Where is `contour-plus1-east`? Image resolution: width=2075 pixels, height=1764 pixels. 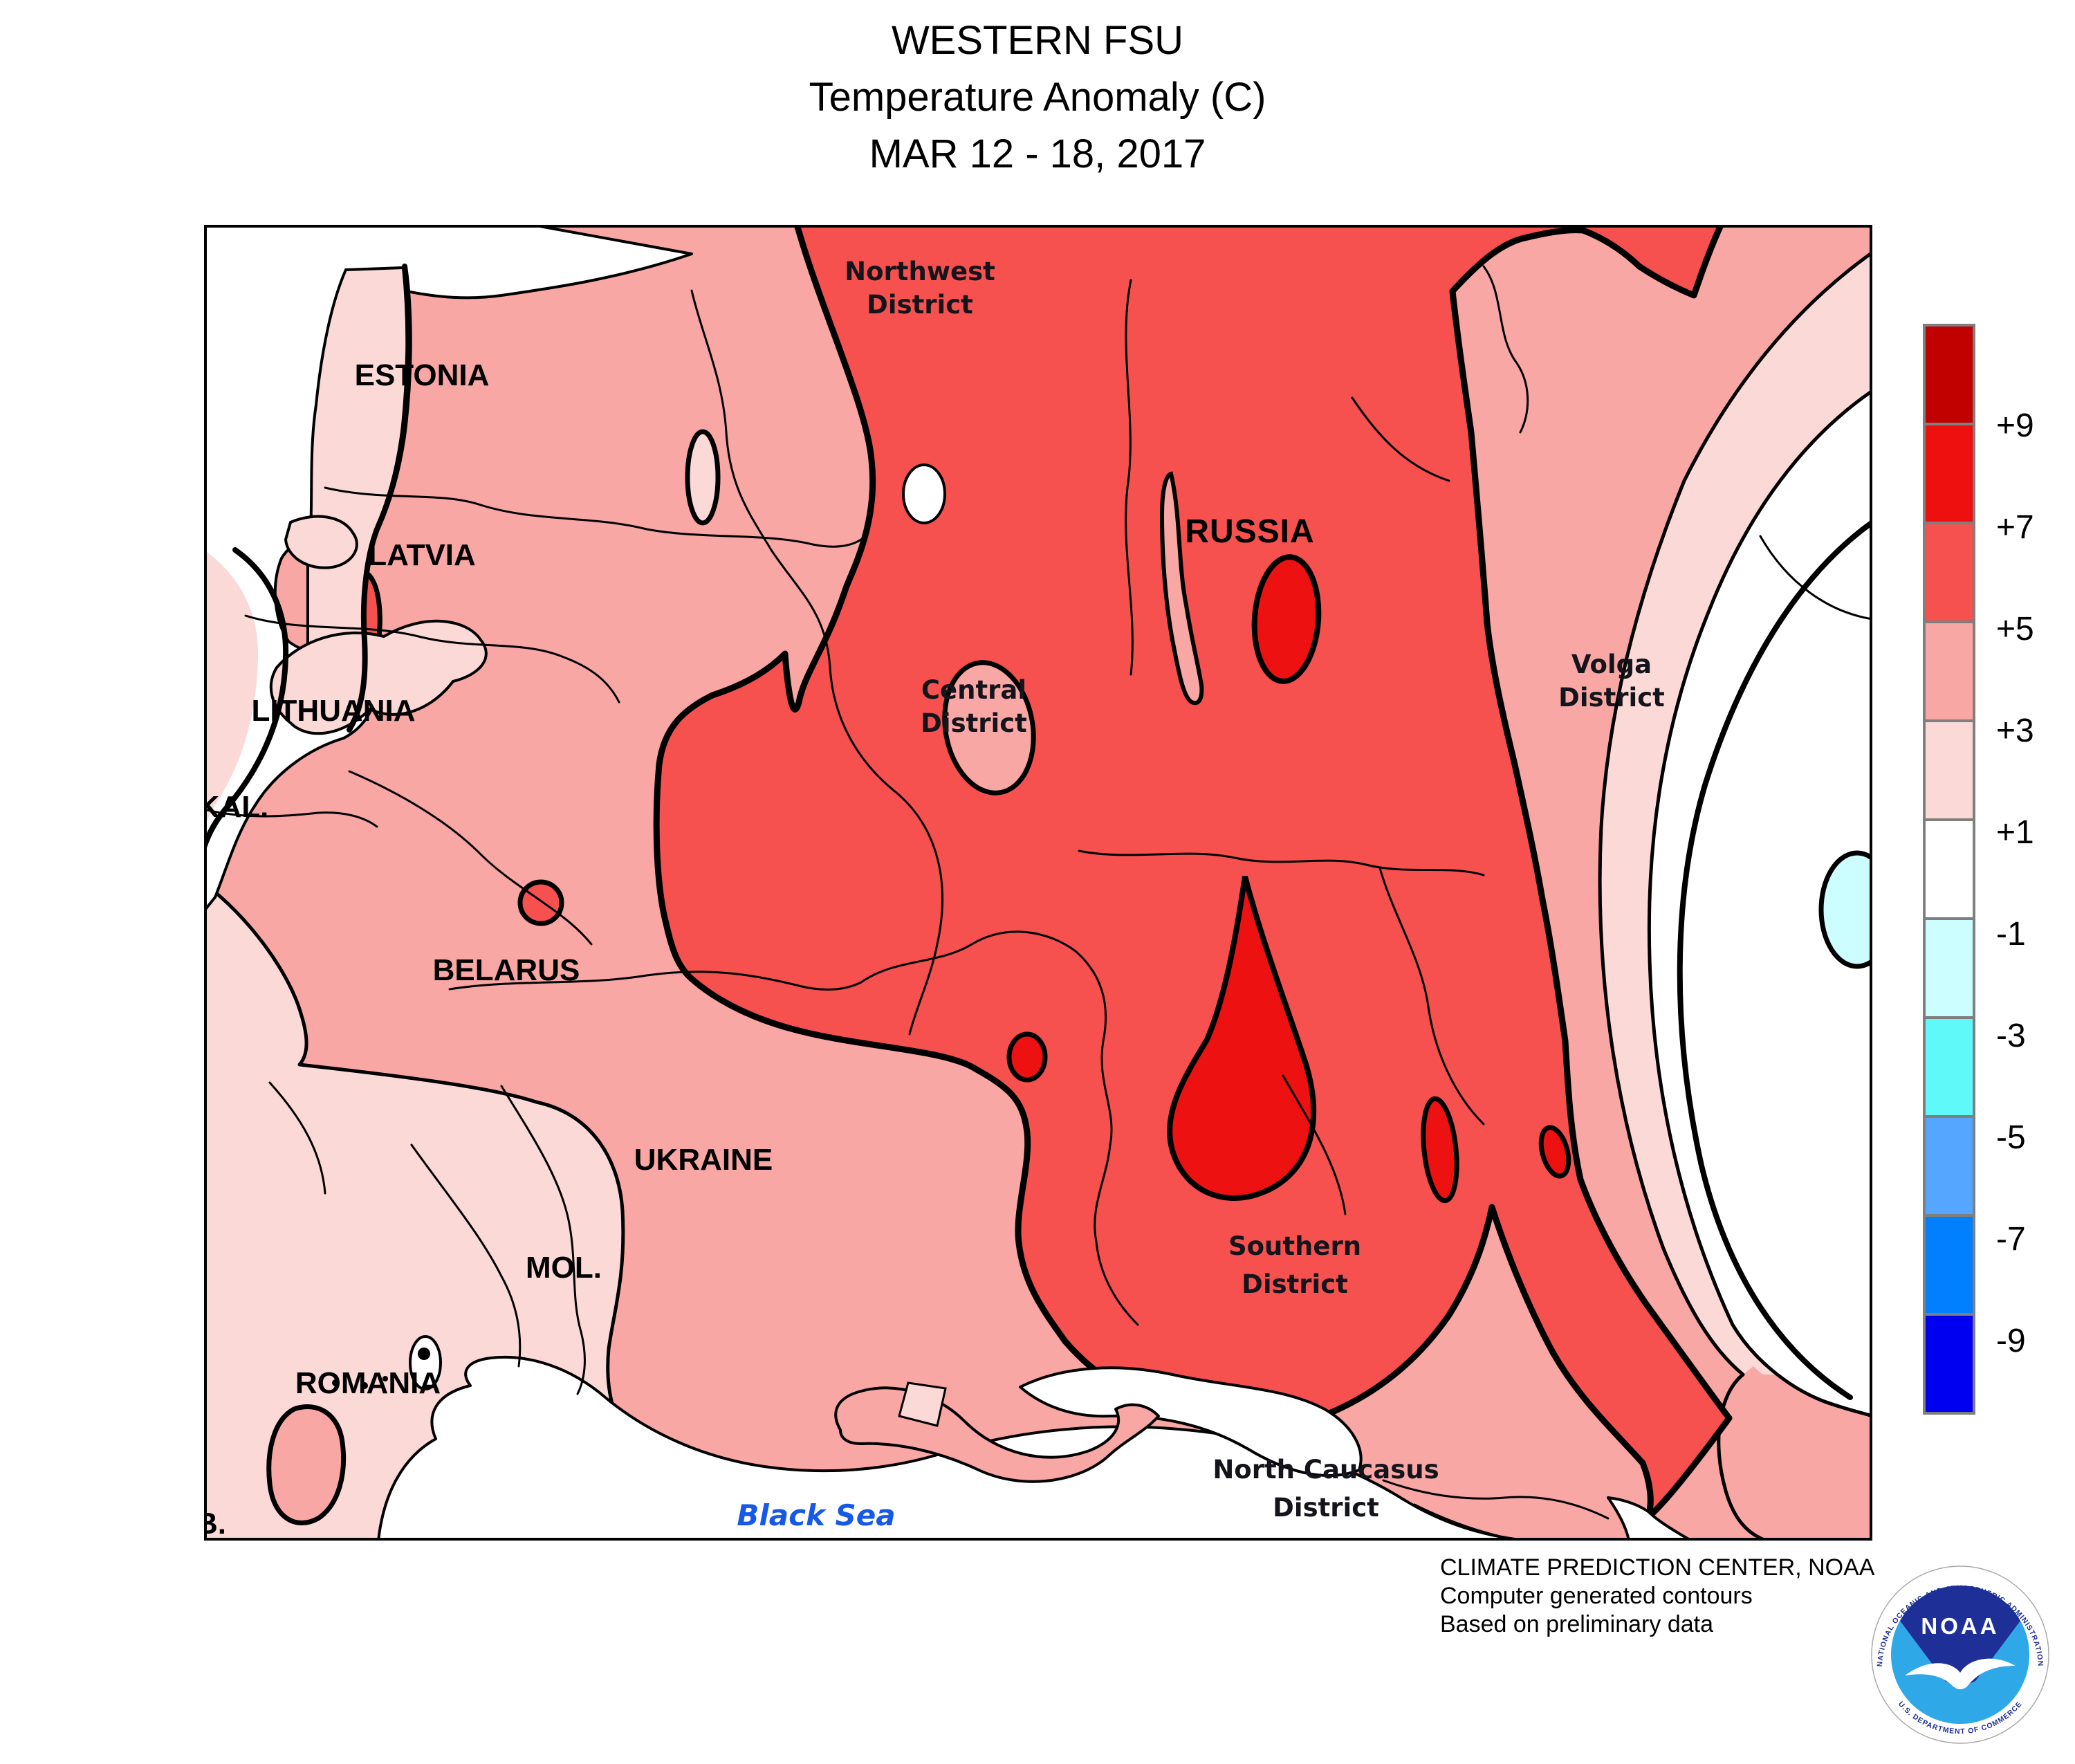 contour-plus1-east is located at coordinates (1759, 903).